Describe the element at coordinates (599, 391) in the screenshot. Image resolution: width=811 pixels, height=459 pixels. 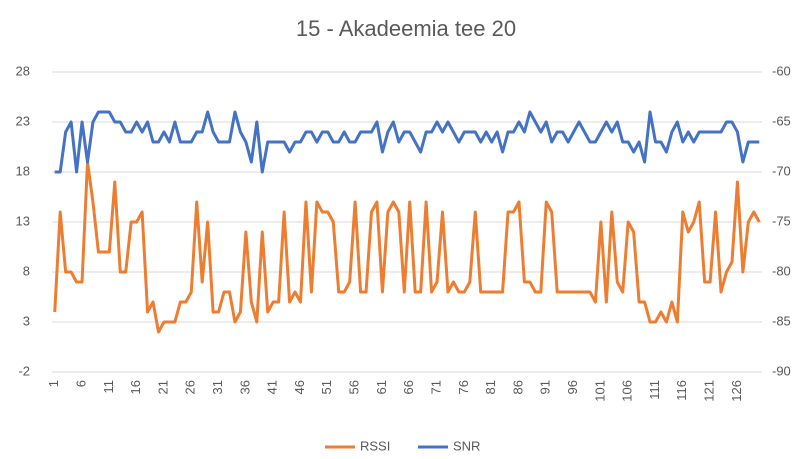
I see `x-tick-label: 101` at that location.